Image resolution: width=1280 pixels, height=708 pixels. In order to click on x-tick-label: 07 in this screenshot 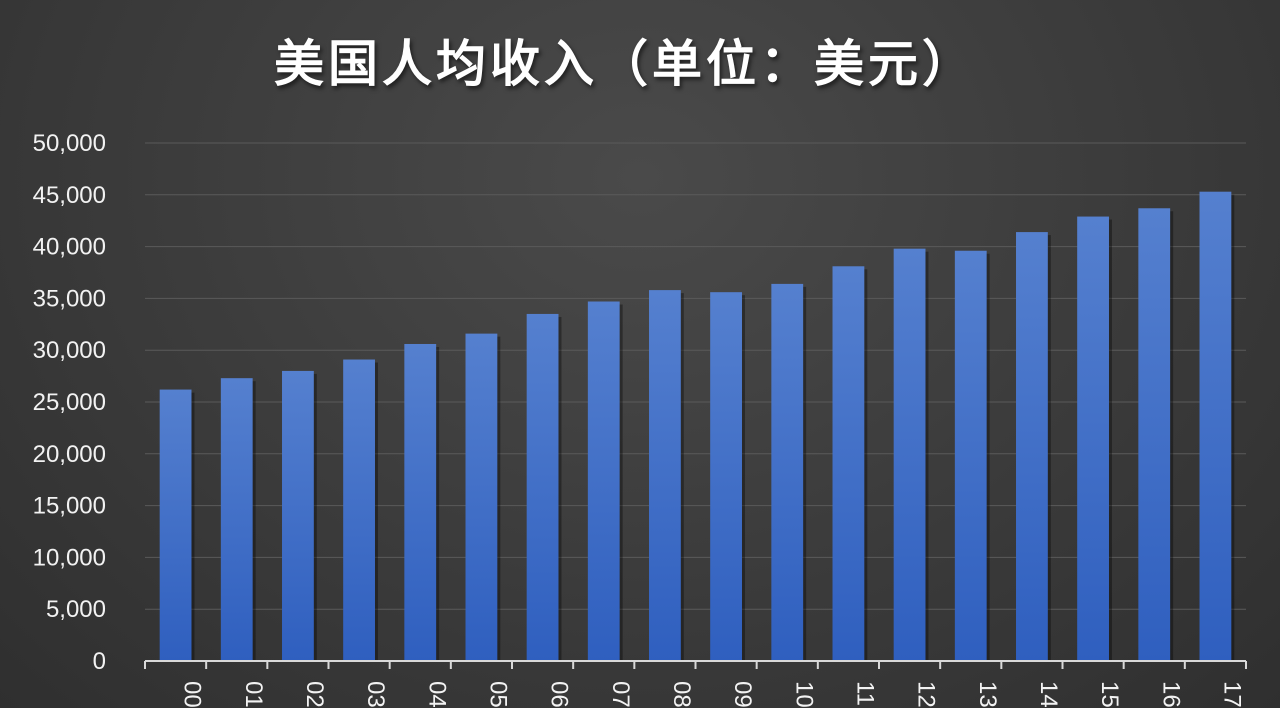, I will do `click(620, 694)`.